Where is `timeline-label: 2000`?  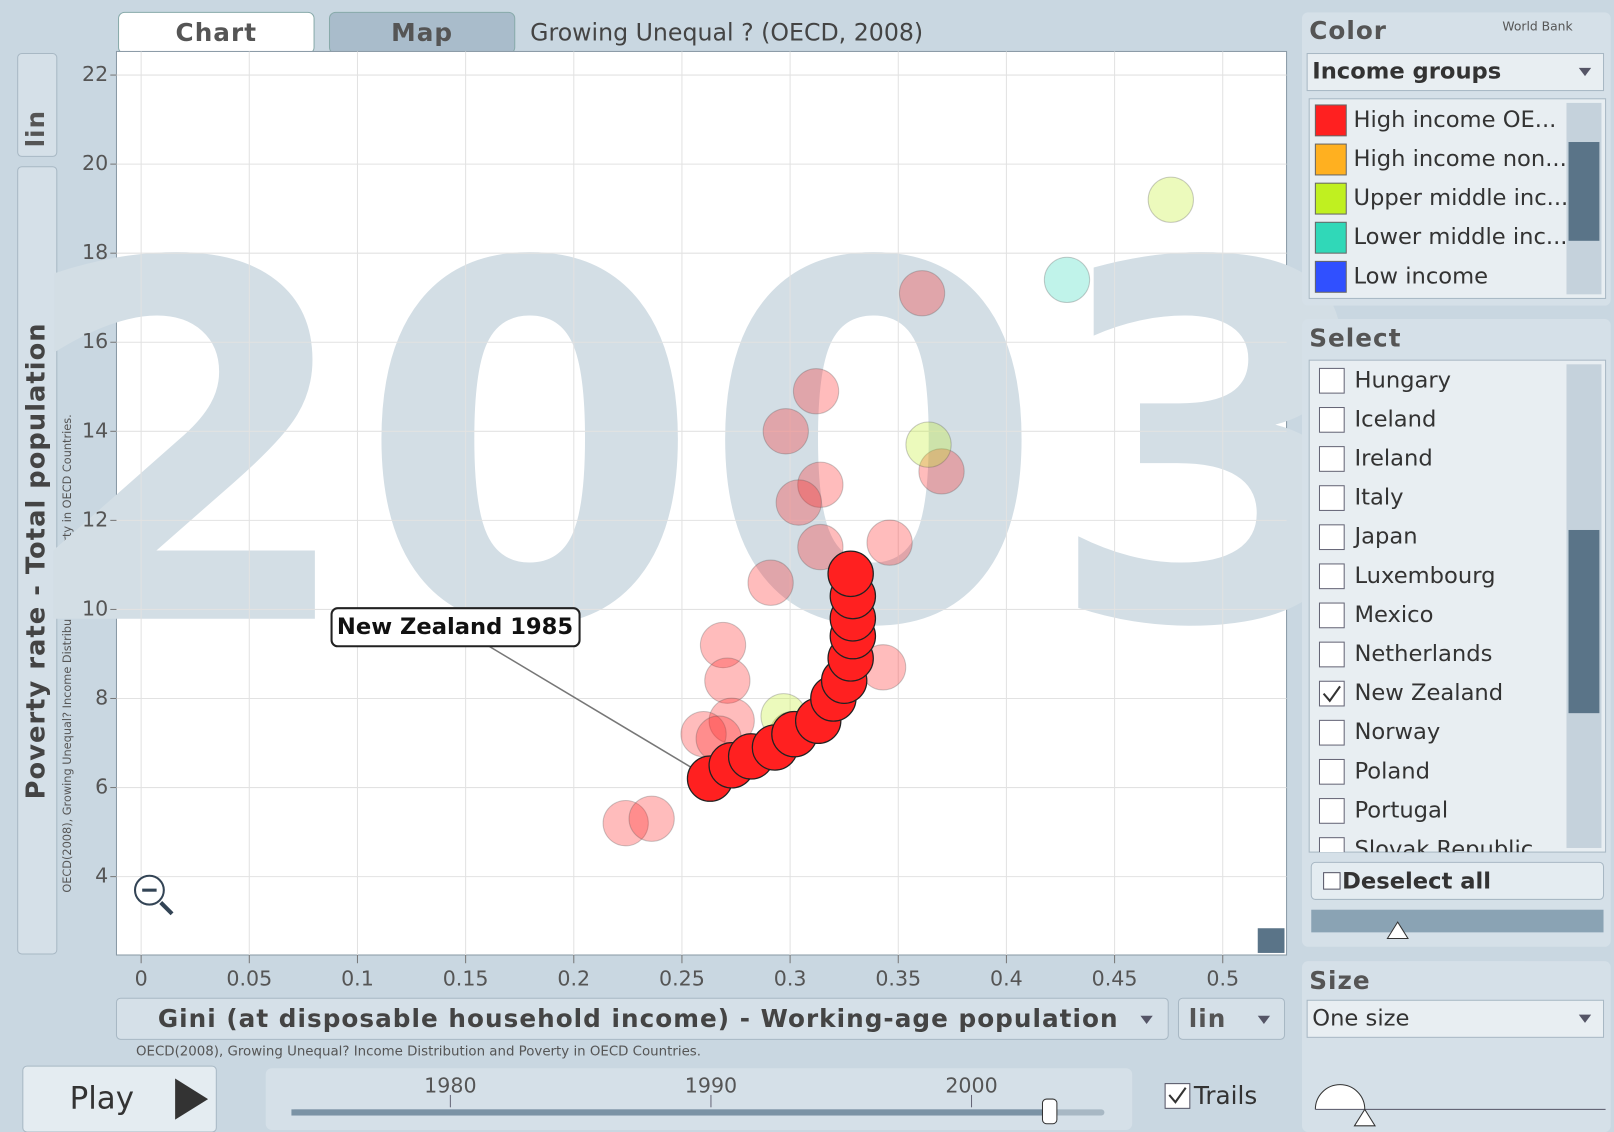
timeline-label: 2000 is located at coordinates (971, 1086).